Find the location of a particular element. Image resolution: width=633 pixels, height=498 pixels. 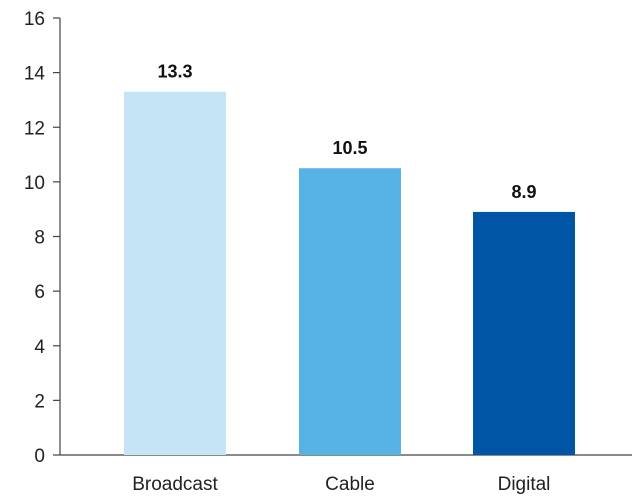

x-category-label: Cable is located at coordinates (350, 484).